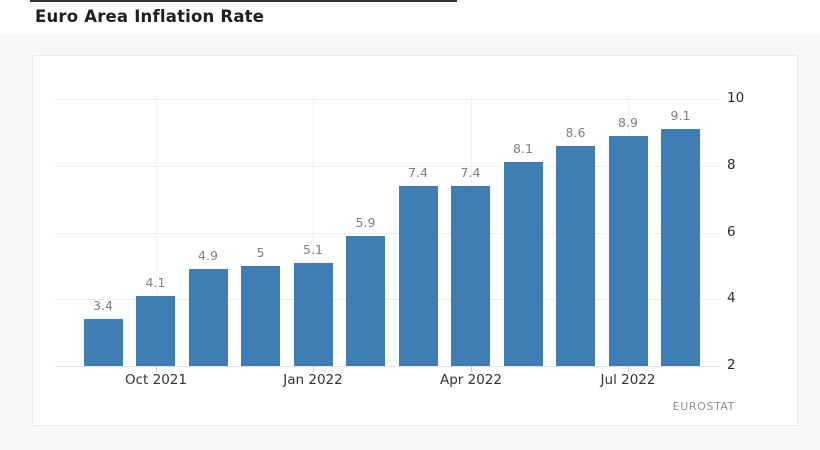 This screenshot has width=820, height=450. Describe the element at coordinates (103, 306) in the screenshot. I see `bar-value-label: 3.4` at that location.